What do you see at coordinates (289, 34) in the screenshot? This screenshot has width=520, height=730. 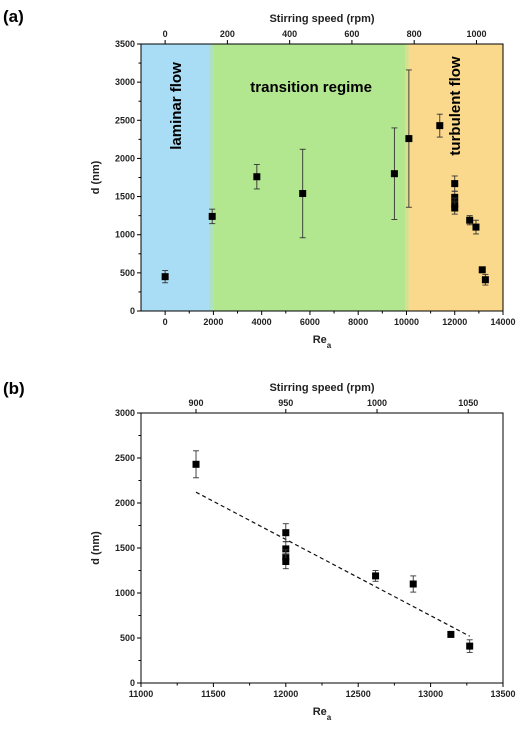 I see `top-tick-label-2: 400` at bounding box center [289, 34].